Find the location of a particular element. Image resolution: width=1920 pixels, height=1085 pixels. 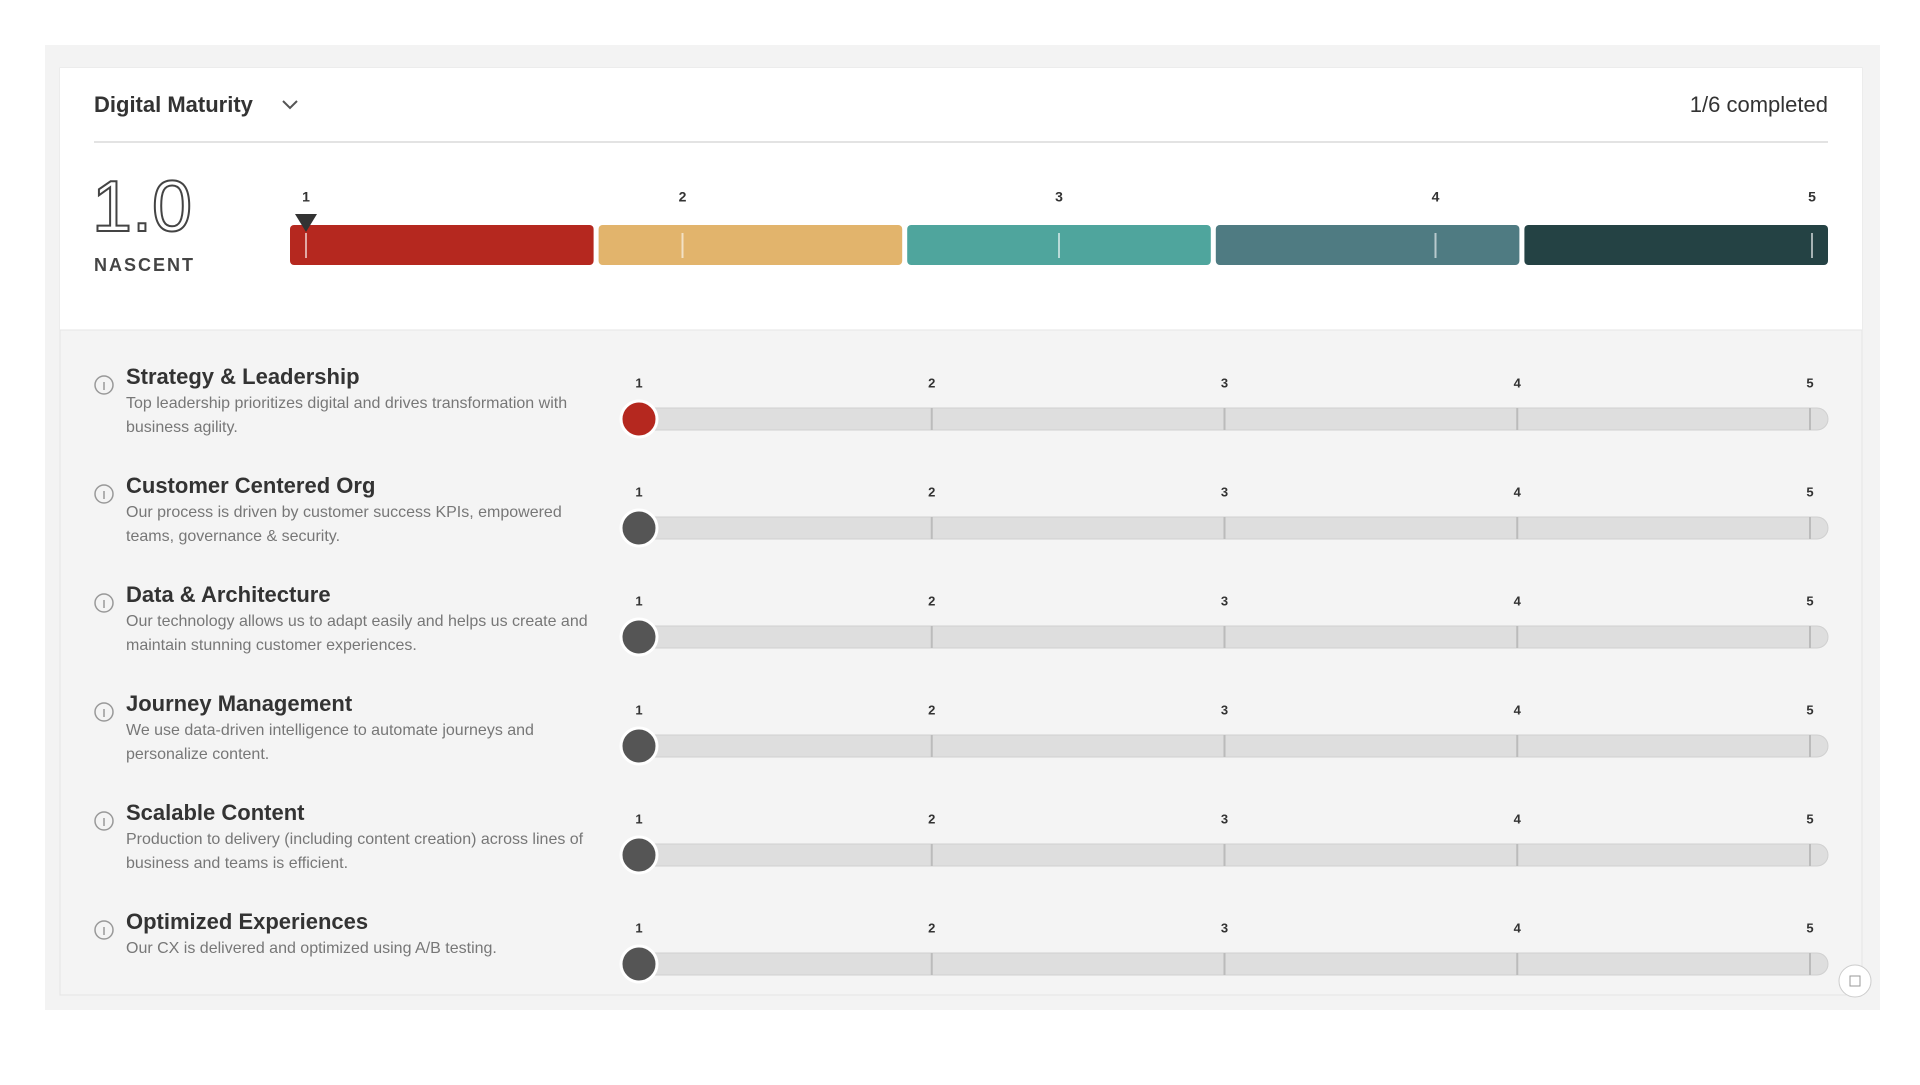

level-label: 4 is located at coordinates (1436, 197).